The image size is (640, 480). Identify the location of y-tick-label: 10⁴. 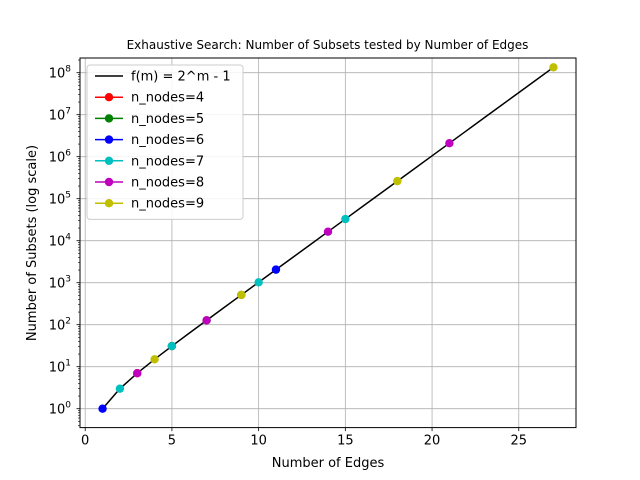
(60, 241).